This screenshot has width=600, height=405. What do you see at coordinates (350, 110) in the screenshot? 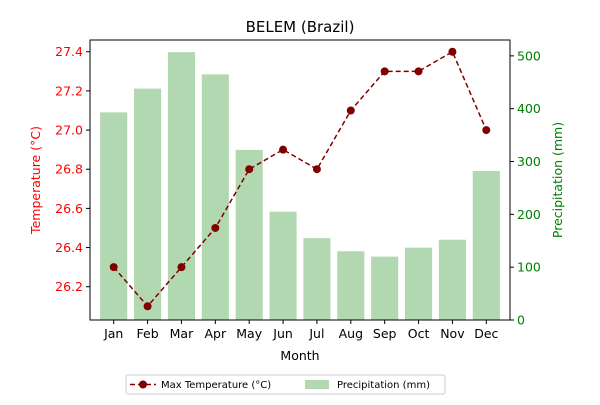
I see `temperature-point-aug` at bounding box center [350, 110].